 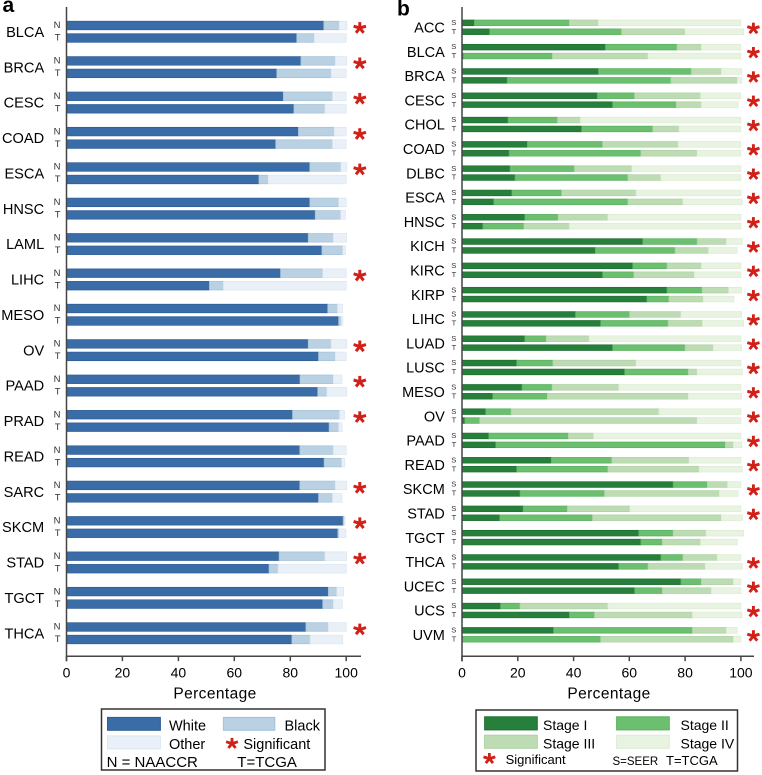 I want to click on svg-text: UCEC, so click(x=424, y=587).